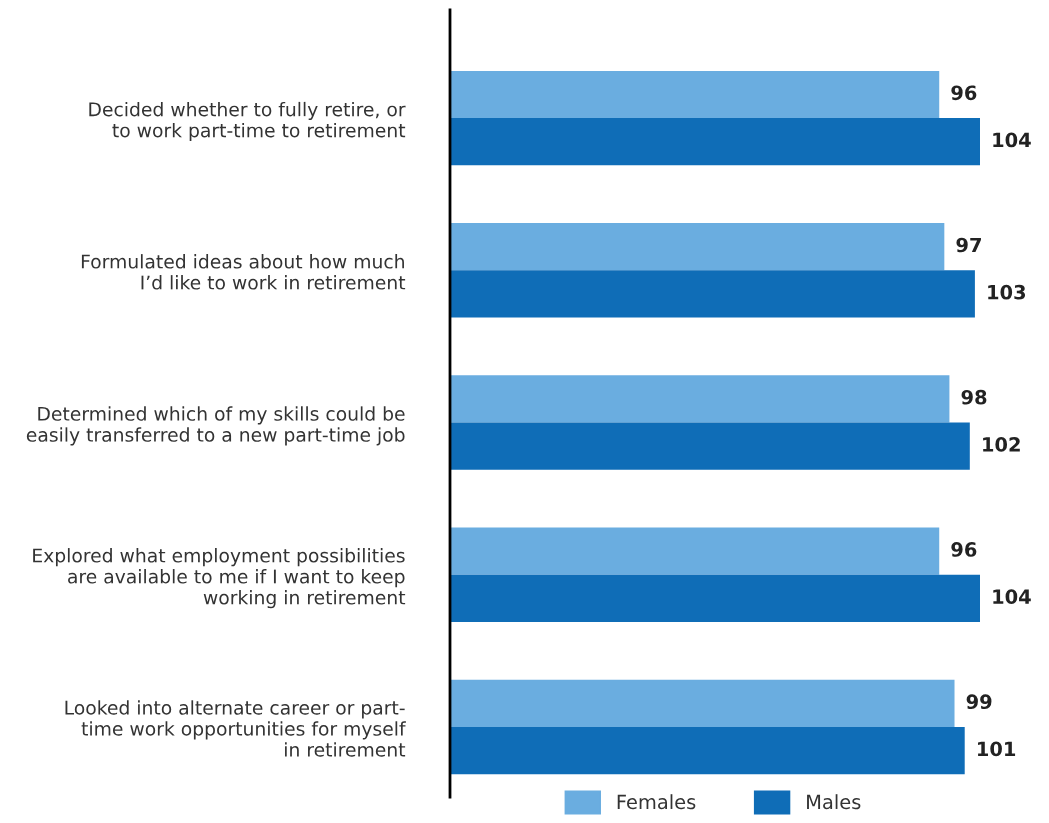 This screenshot has height=823, width=1049. Describe the element at coordinates (1007, 292) in the screenshot. I see `data-label: 103` at that location.